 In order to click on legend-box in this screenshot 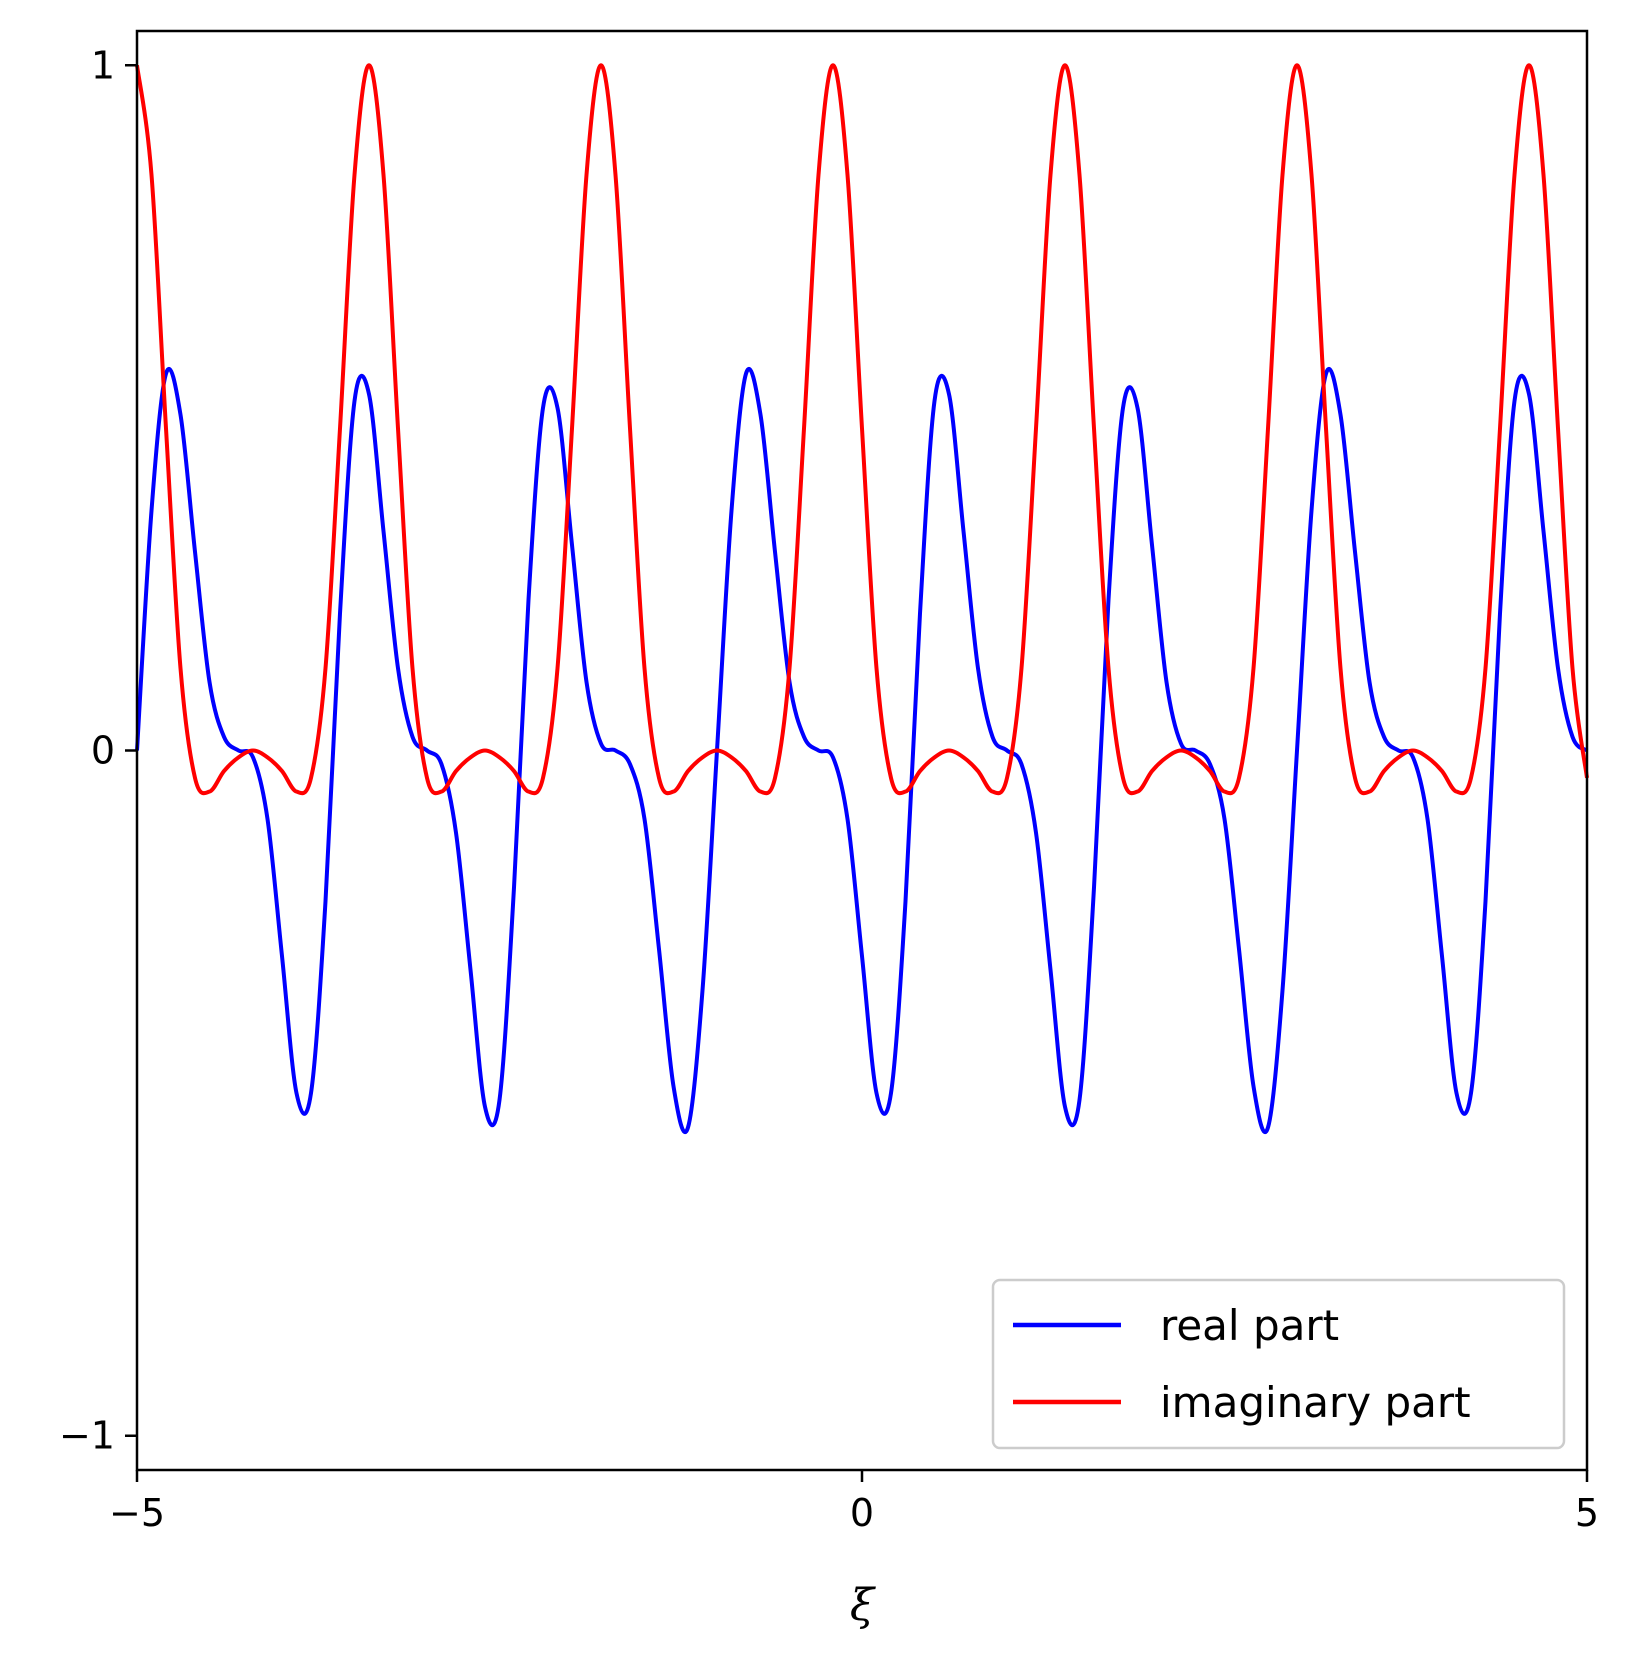, I will do `click(1278, 1364)`.